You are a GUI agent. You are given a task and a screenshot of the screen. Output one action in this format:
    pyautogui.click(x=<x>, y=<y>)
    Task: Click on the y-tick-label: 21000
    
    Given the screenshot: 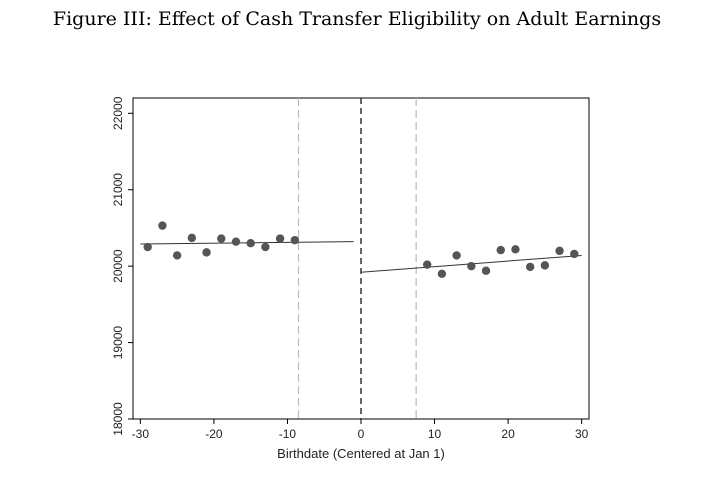 What is the action you would take?
    pyautogui.click(x=118, y=190)
    